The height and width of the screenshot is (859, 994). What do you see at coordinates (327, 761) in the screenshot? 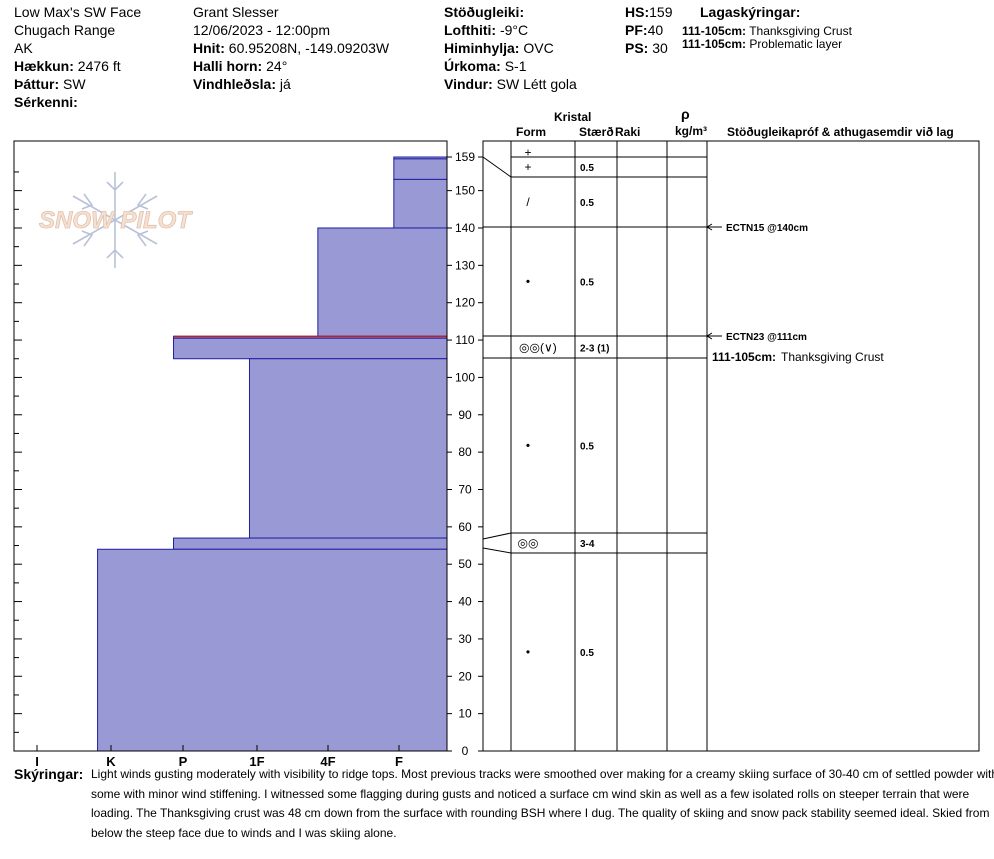
I see `hardness-tick-label: 4F` at bounding box center [327, 761].